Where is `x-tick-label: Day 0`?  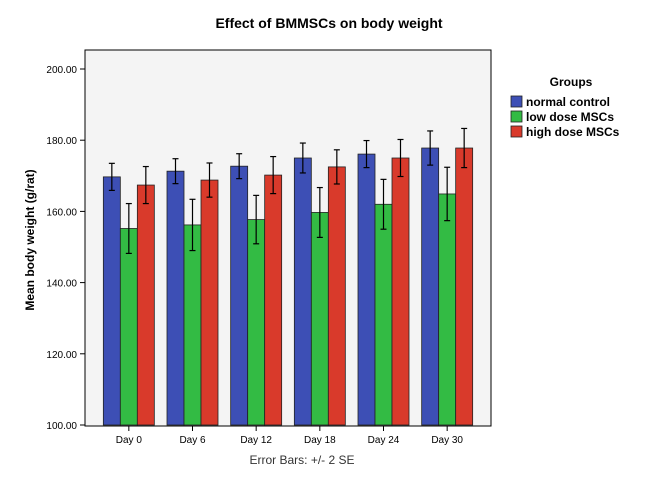 x-tick-label: Day 0 is located at coordinates (129, 440).